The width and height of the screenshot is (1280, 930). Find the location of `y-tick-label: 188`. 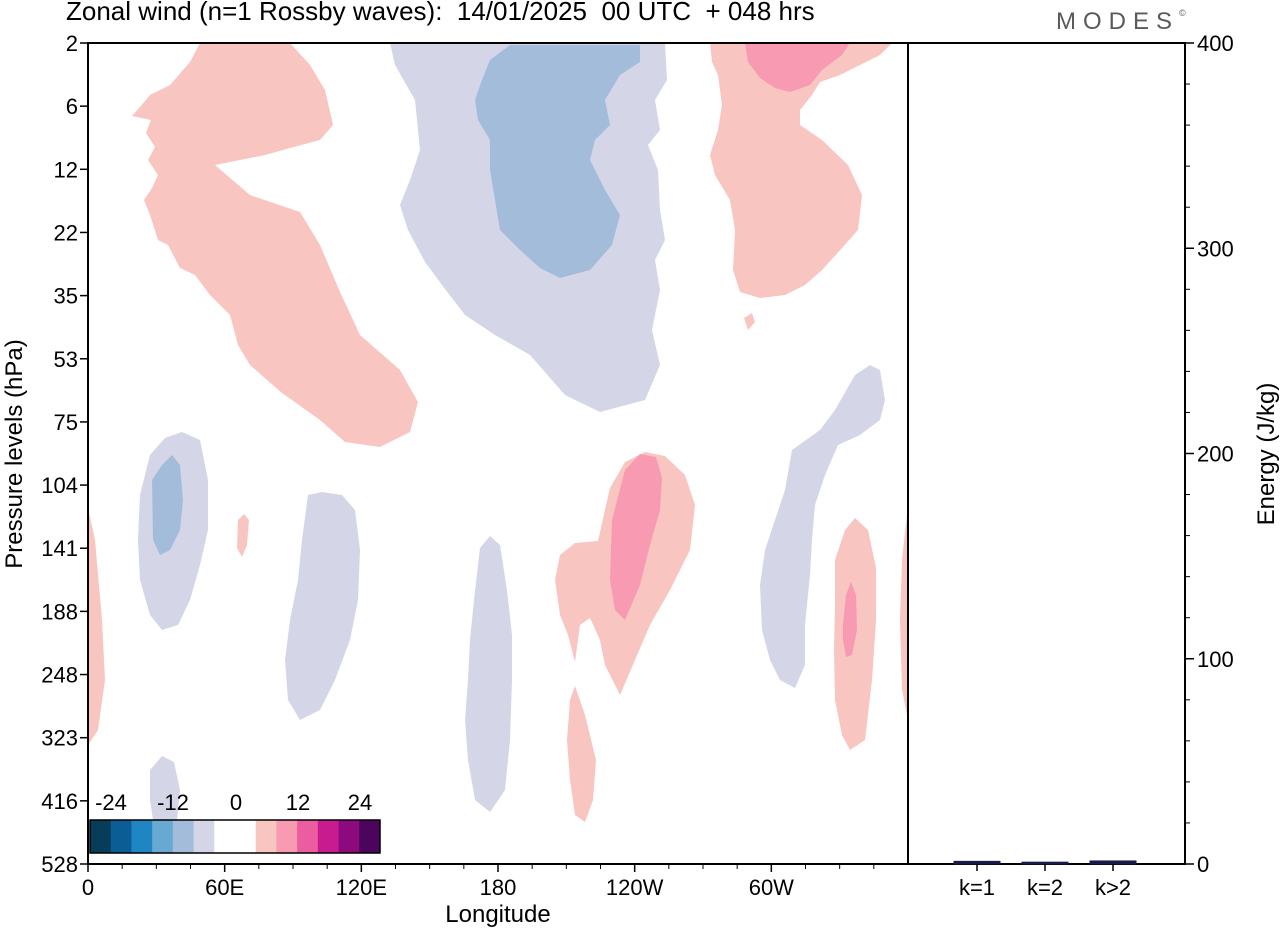

y-tick-label: 188 is located at coordinates (59, 611).